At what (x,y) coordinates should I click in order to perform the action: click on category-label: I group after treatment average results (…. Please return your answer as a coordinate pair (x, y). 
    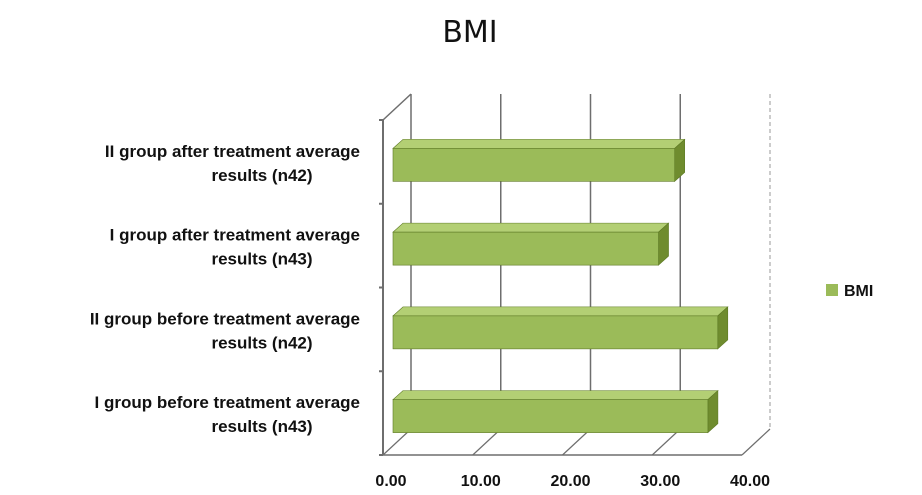
    Looking at the image, I should click on (235, 247).